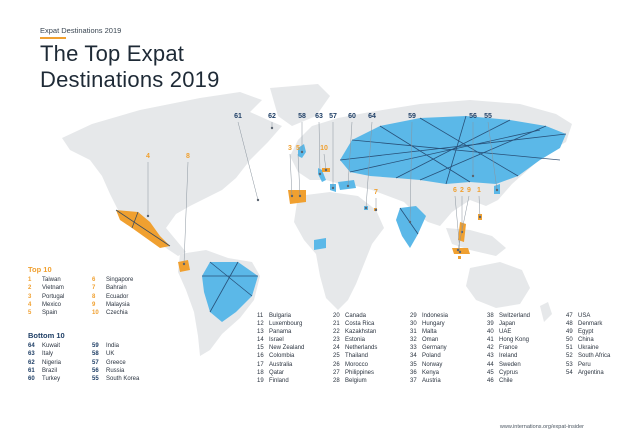 This screenshot has width=634, height=448. Describe the element at coordinates (81, 30) in the screenshot. I see `kicker-text: Expat Destinations 2019` at that location.